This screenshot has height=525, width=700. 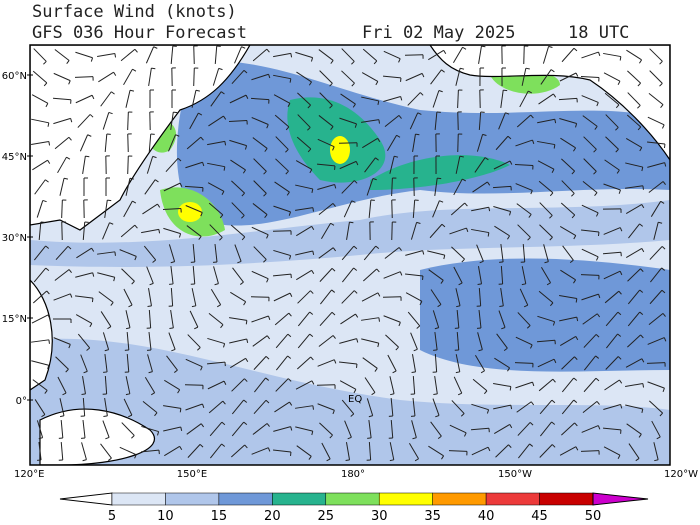 I want to click on colorbar-segment, so click(x=459, y=499).